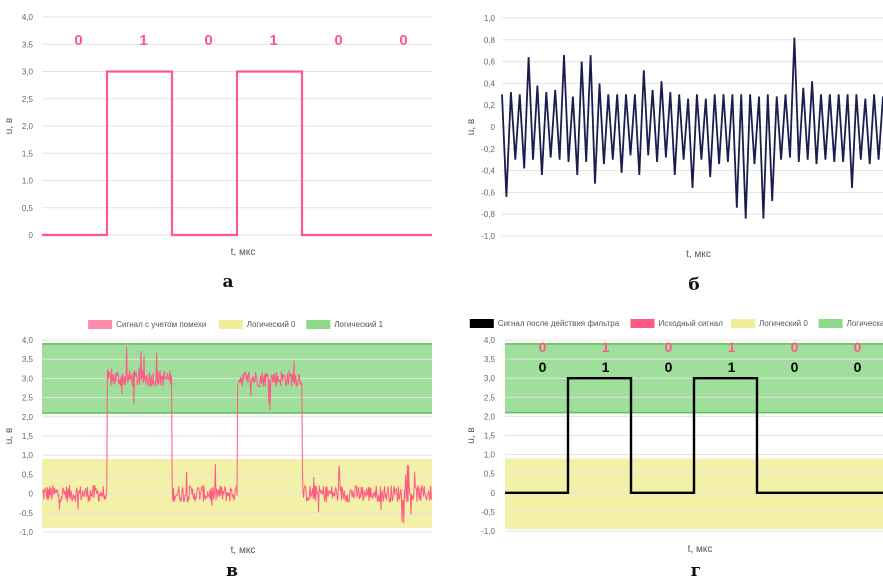 This screenshot has height=577, width=883. What do you see at coordinates (227, 282) in the screenshot?
I see `panel-letter: а` at bounding box center [227, 282].